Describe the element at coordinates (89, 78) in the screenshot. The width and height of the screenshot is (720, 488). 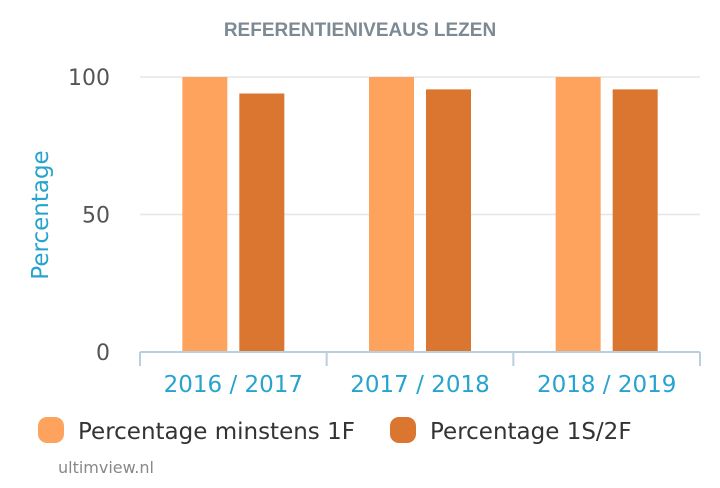
I see `y-tick-label: 100` at that location.